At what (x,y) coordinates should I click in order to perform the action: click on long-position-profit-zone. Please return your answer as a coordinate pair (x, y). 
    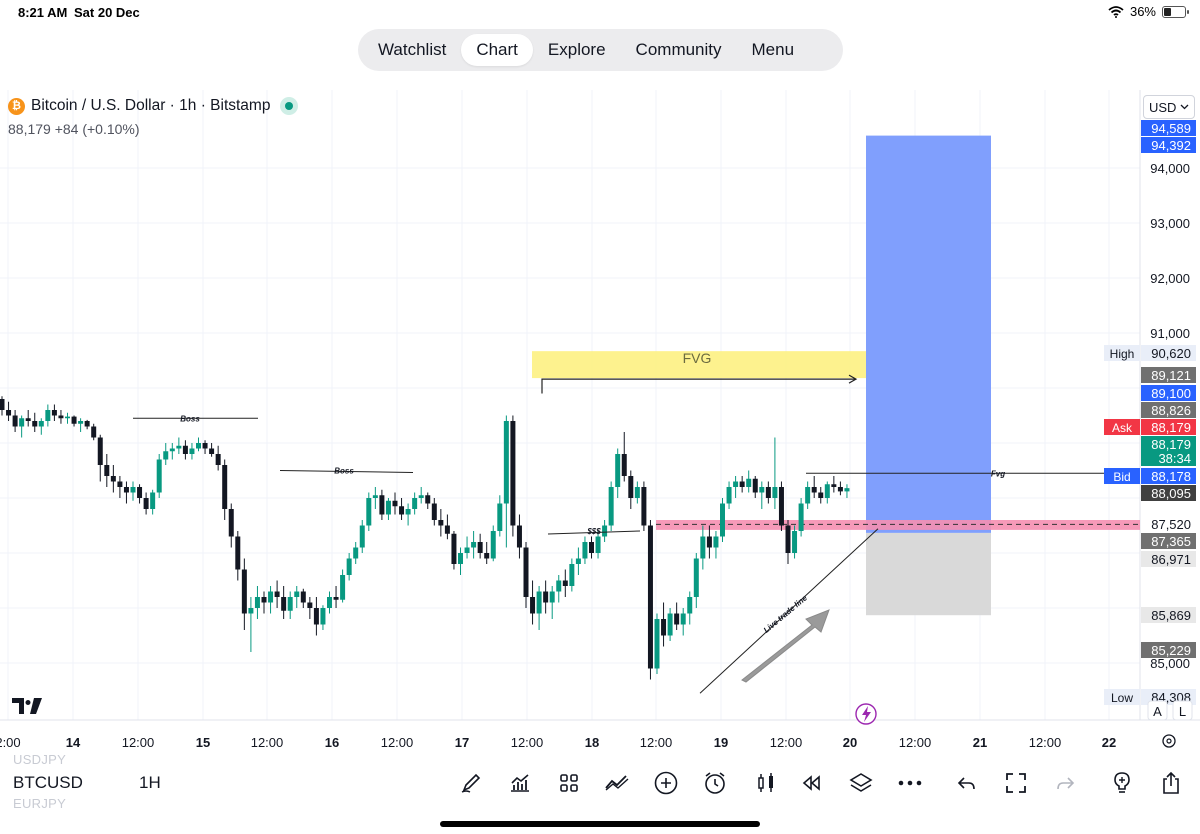
    Looking at the image, I should click on (928, 334).